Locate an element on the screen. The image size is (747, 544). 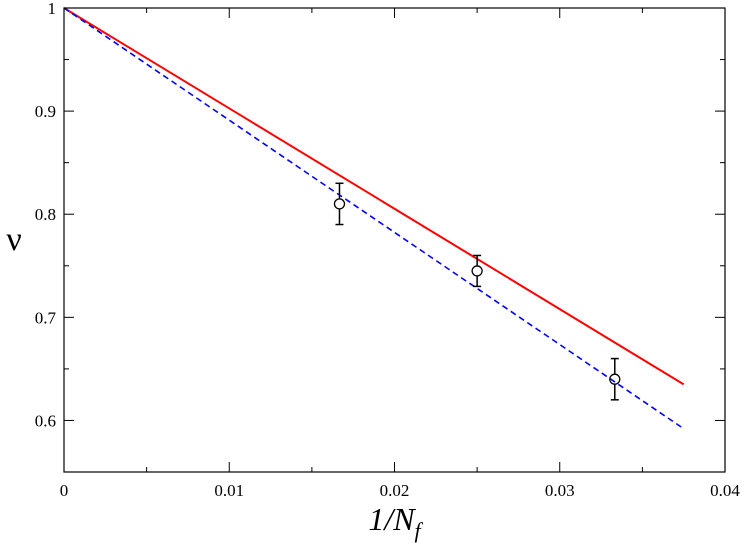
x-axis-label: 1/Nf is located at coordinates (395, 522).